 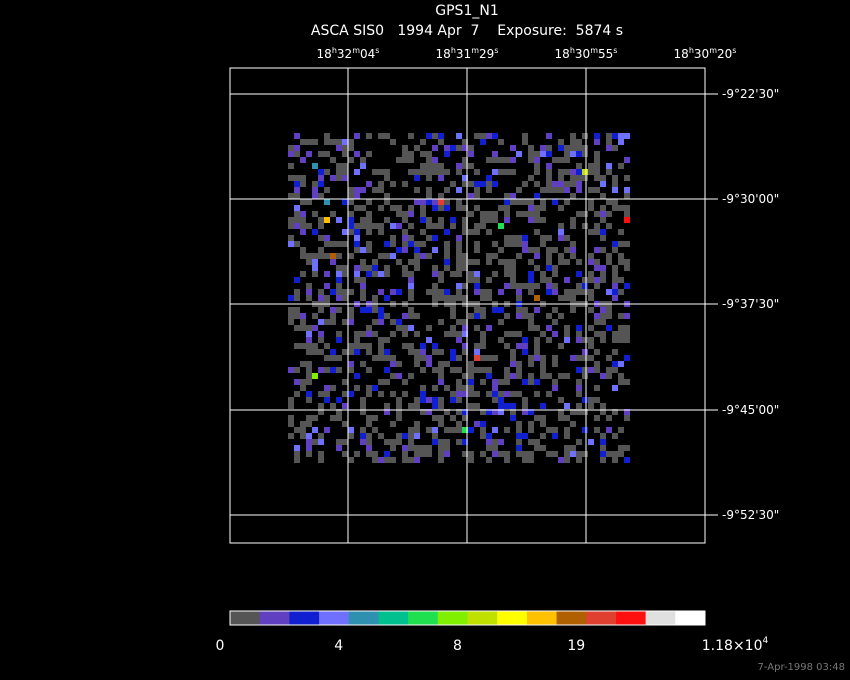 I want to click on ra-label-part: 30, so click(x=582, y=54).